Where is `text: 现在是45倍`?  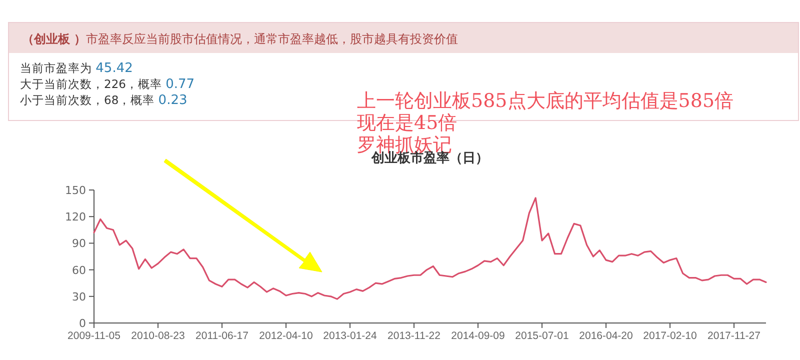
text: 现在是45倍 is located at coordinates (407, 123).